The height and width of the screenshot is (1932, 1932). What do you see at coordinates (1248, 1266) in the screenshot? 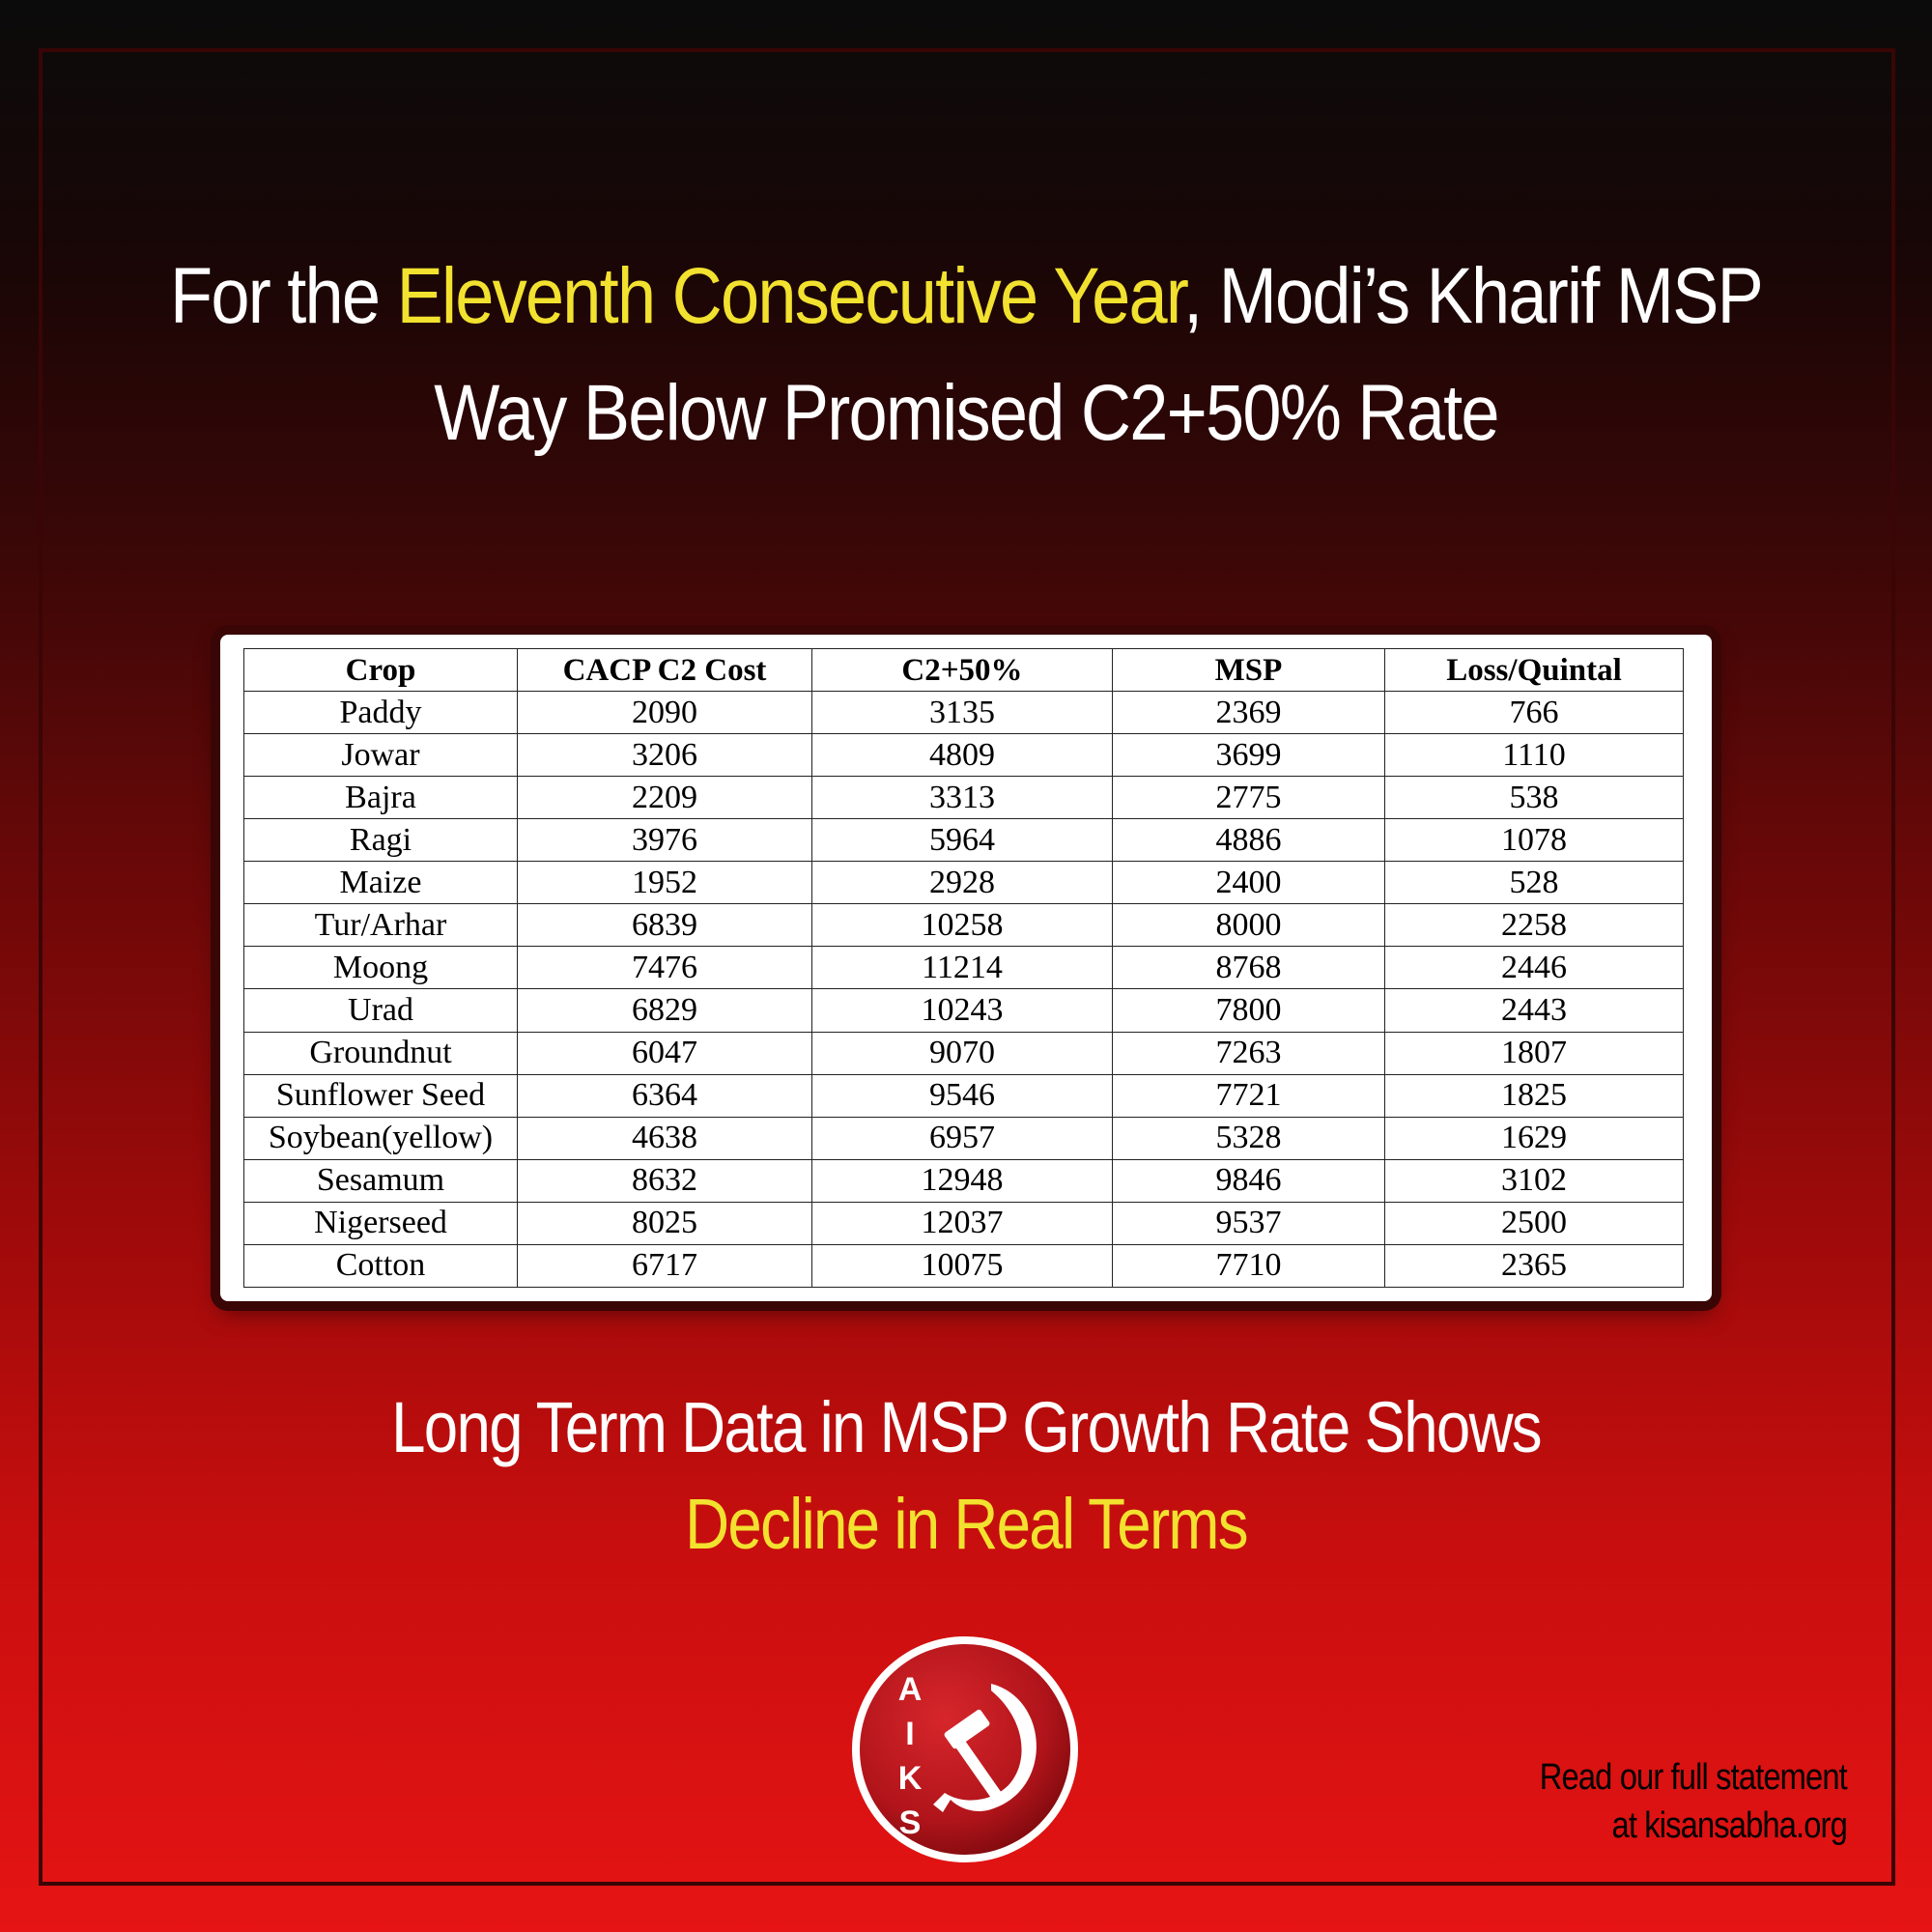
I see `cell-msp: 7710` at bounding box center [1248, 1266].